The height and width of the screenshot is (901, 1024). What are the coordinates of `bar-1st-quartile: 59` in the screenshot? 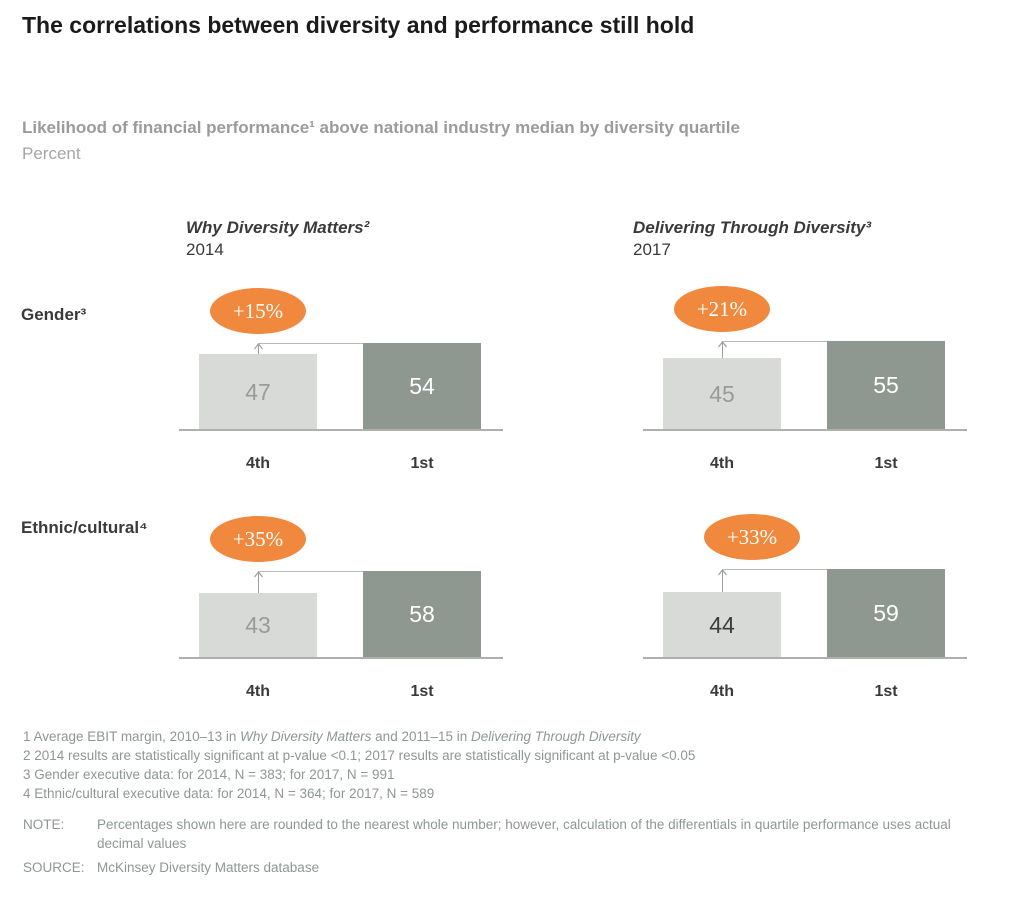 It's located at (886, 613).